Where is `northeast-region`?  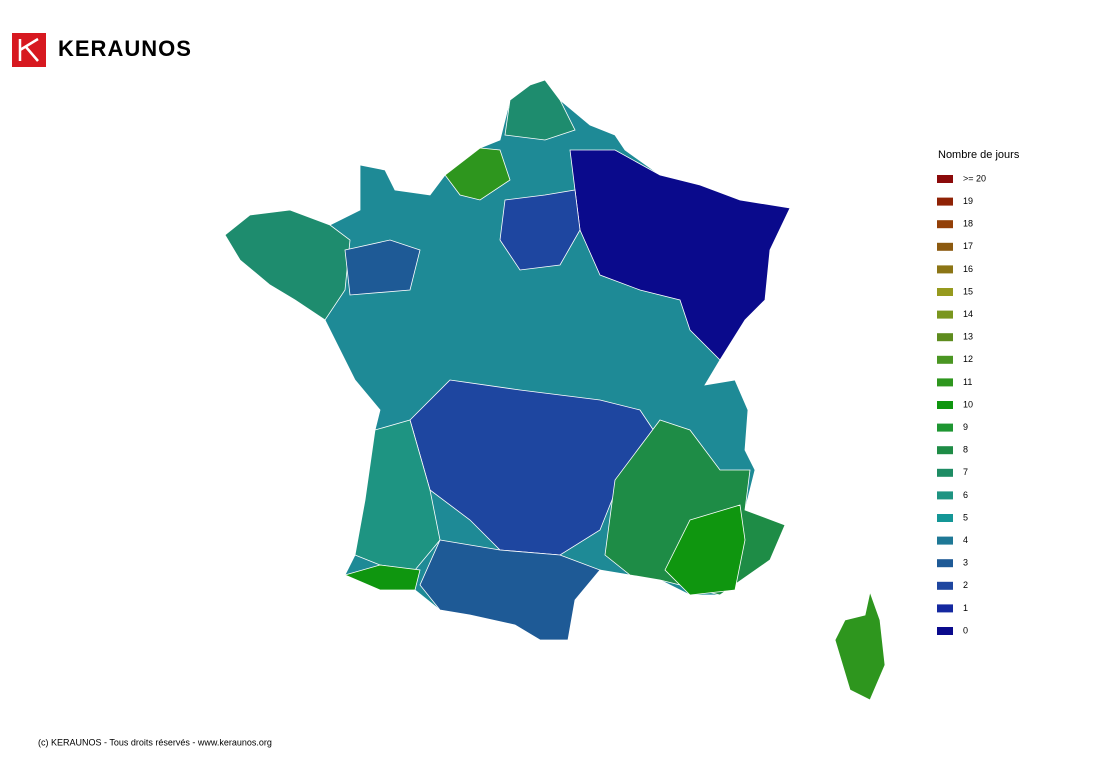 northeast-region is located at coordinates (680, 255).